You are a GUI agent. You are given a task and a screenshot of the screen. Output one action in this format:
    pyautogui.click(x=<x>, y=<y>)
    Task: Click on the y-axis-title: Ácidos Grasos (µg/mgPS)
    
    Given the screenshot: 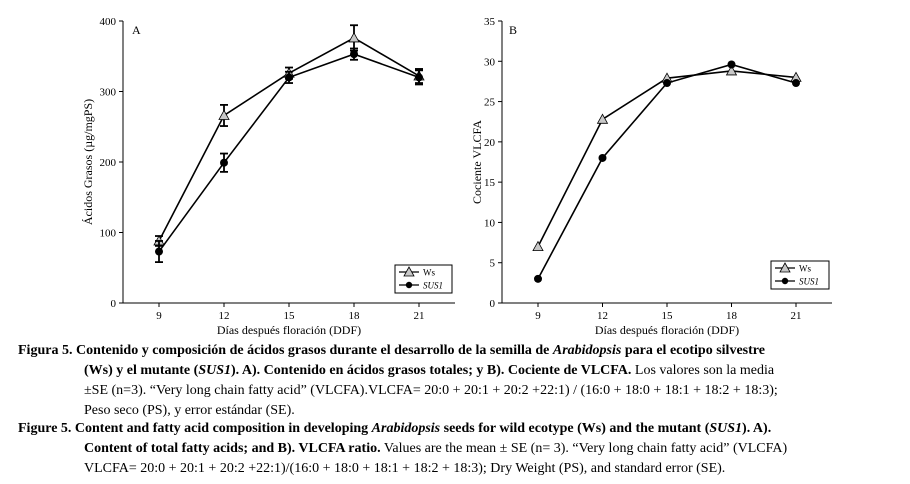 What is the action you would take?
    pyautogui.click(x=88, y=162)
    